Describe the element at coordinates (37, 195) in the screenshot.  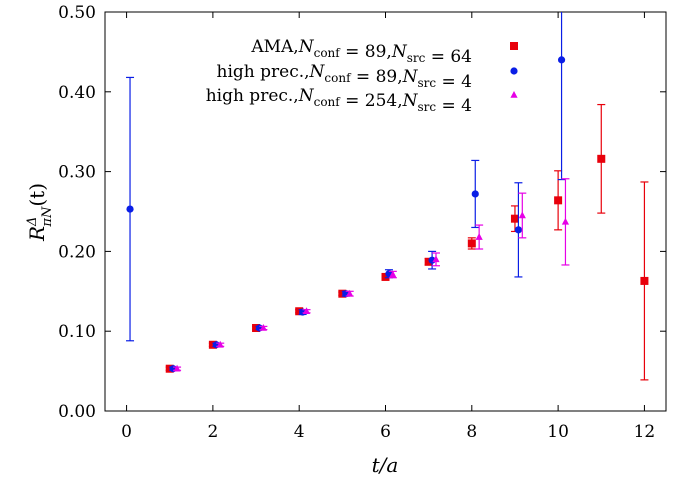
I see `y-axis-label-arg: (t)` at that location.